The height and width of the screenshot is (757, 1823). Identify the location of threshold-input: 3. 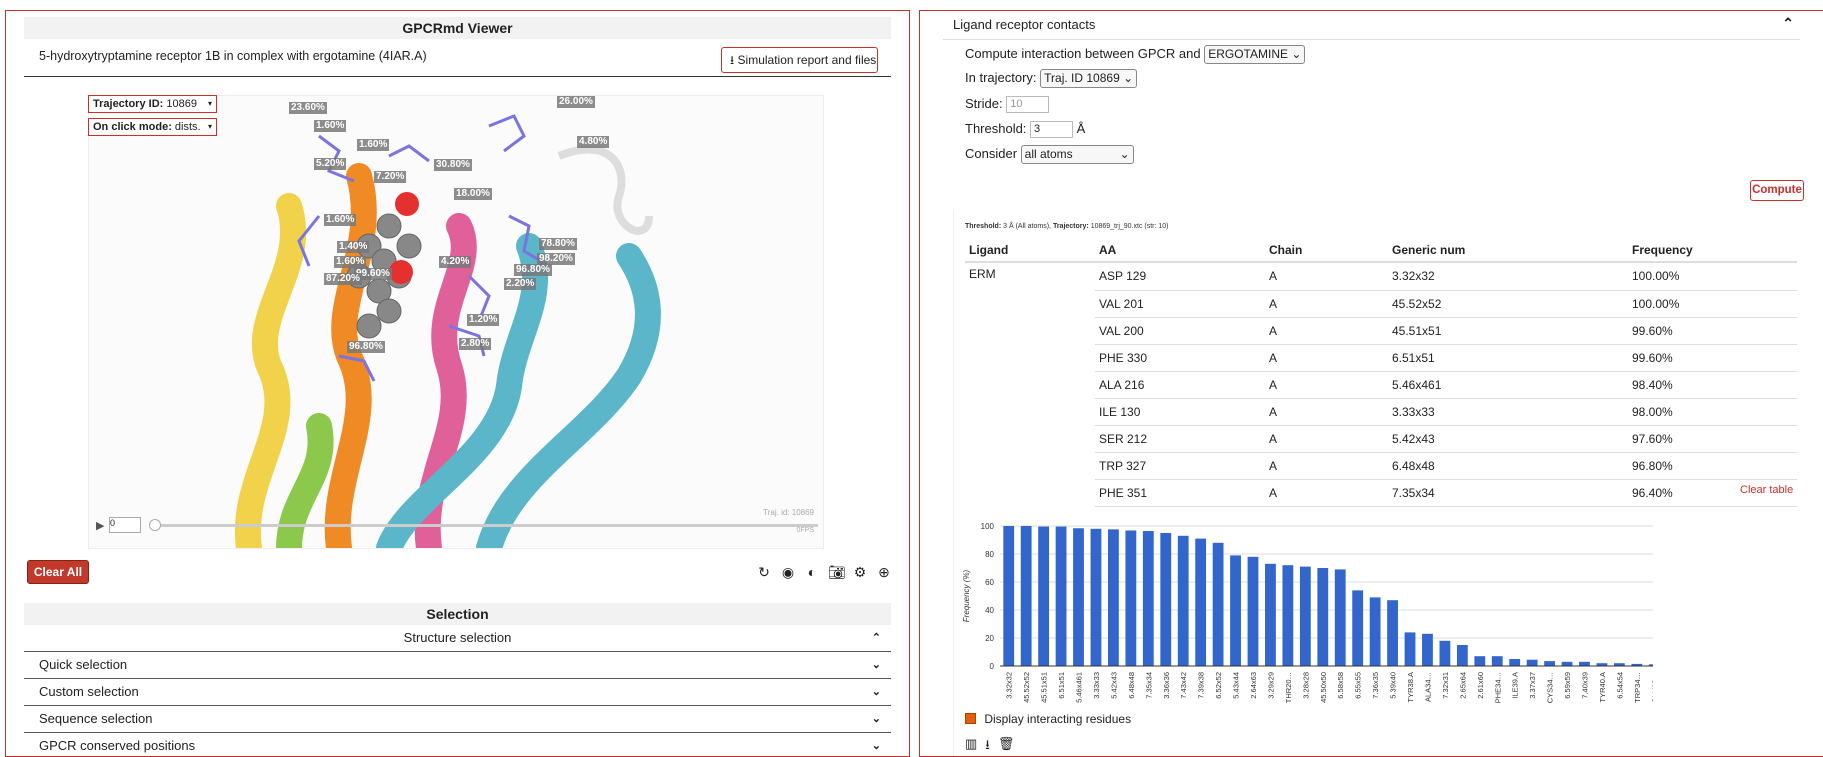
(1052, 130).